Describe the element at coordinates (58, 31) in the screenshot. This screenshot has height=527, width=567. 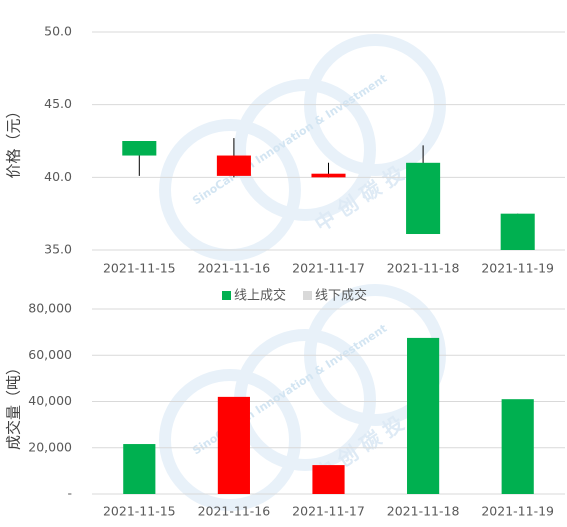
I see `y-tick-label: 50.0` at that location.